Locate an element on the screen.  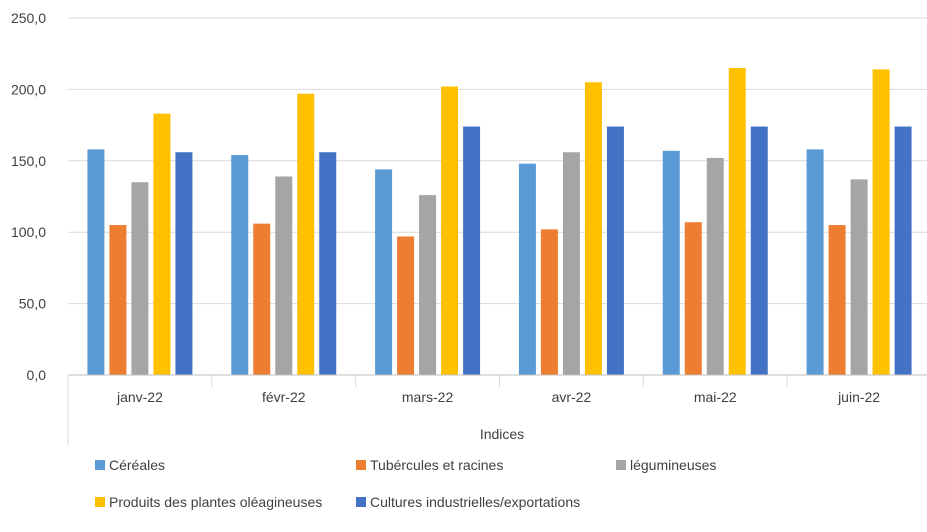
x-tick-label: avr-22 is located at coordinates (572, 397).